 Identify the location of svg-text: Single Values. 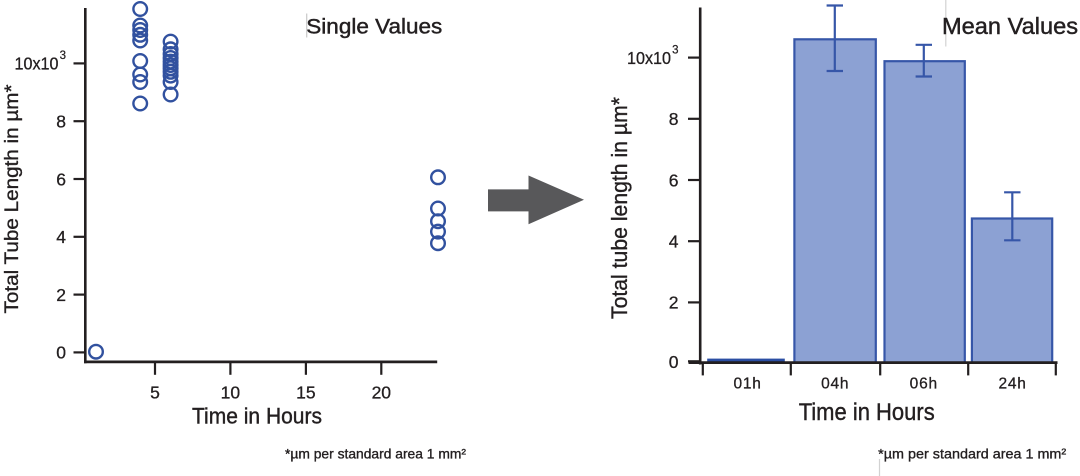
(374, 26).